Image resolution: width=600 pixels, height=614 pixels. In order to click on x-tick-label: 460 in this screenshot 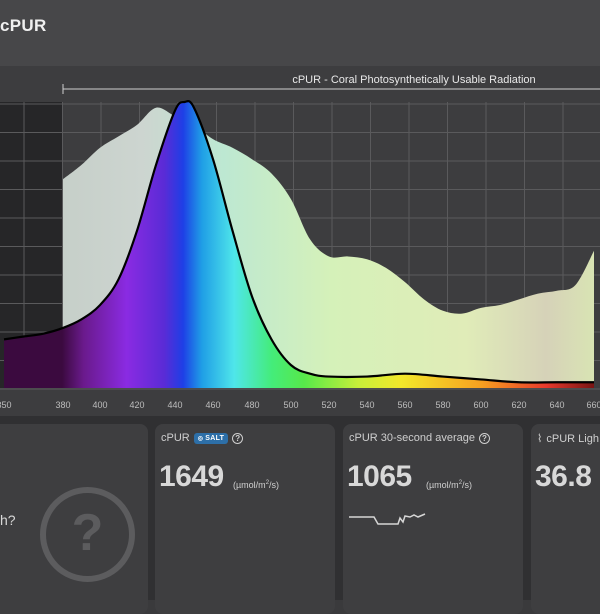, I will do `click(212, 405)`.